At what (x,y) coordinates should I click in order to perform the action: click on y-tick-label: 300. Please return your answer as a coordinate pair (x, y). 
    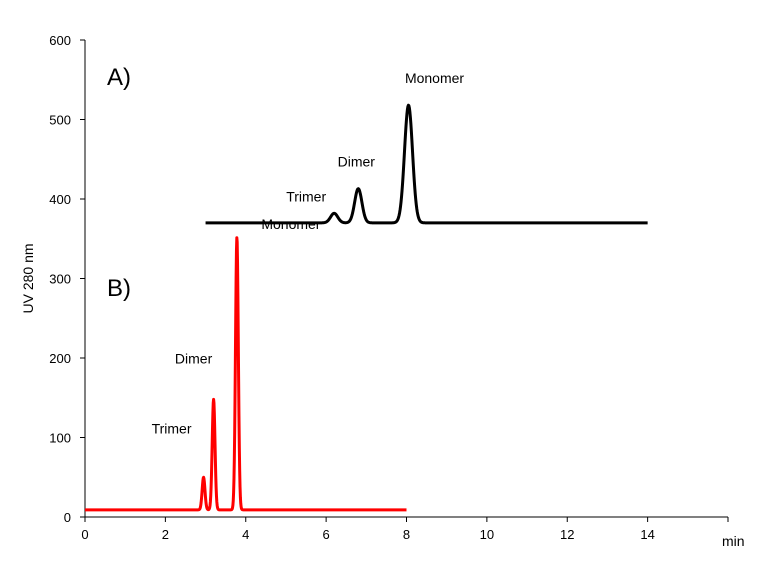
    Looking at the image, I should click on (60, 279).